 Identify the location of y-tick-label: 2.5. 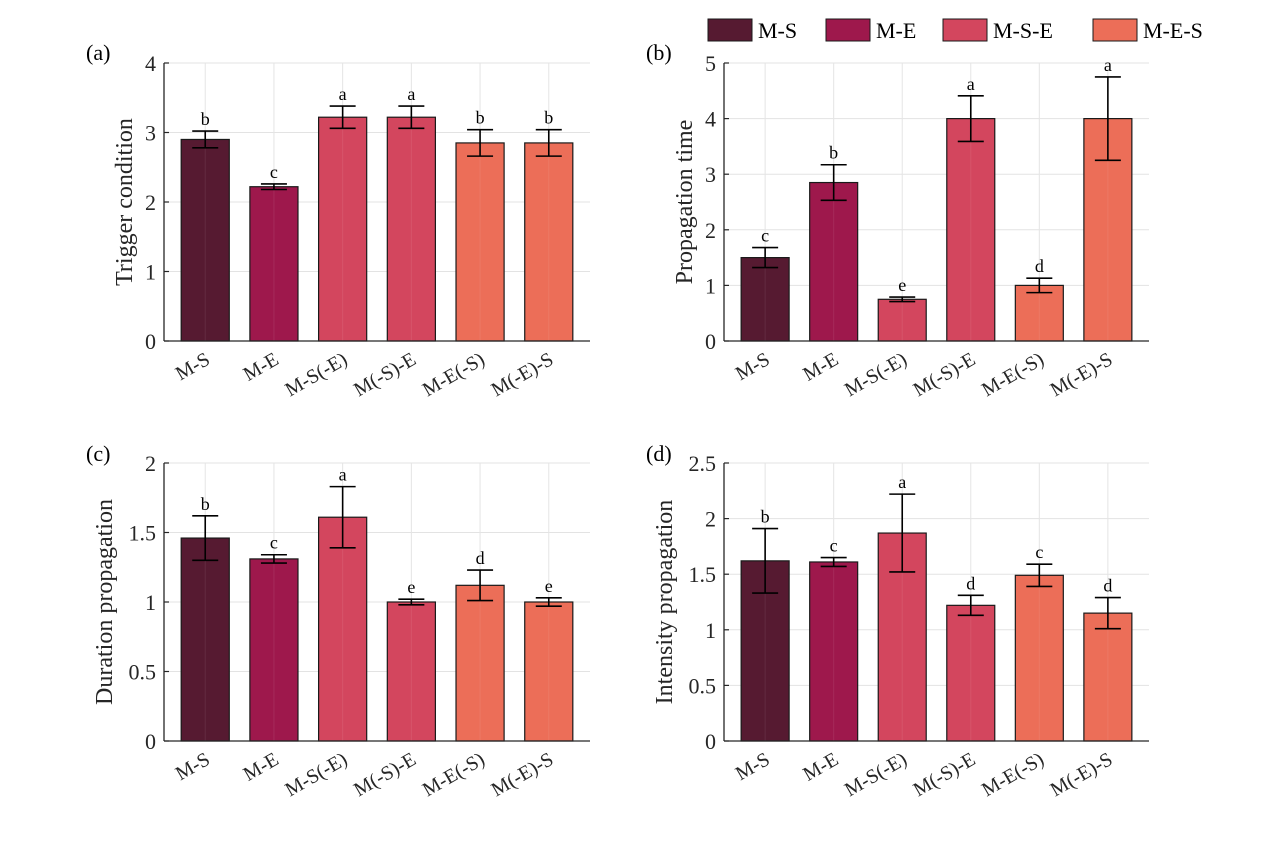
(703, 463).